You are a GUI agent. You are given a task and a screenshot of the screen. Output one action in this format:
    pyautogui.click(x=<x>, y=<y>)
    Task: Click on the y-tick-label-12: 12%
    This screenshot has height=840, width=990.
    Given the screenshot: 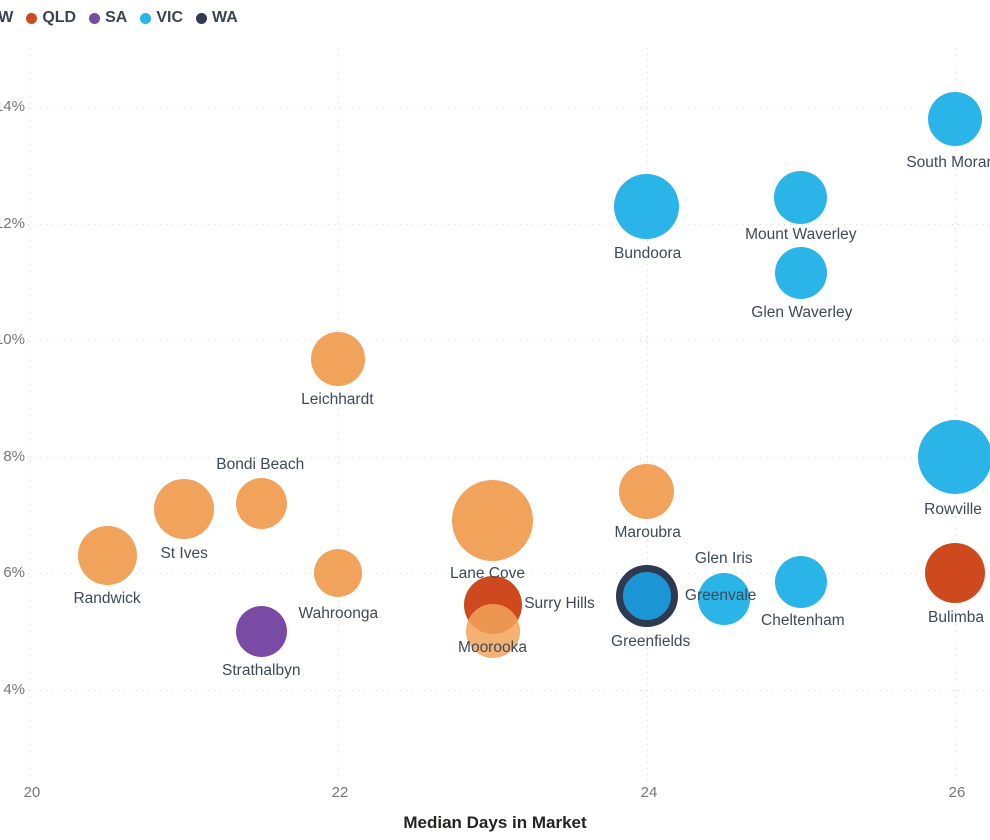 What is the action you would take?
    pyautogui.click(x=12, y=223)
    